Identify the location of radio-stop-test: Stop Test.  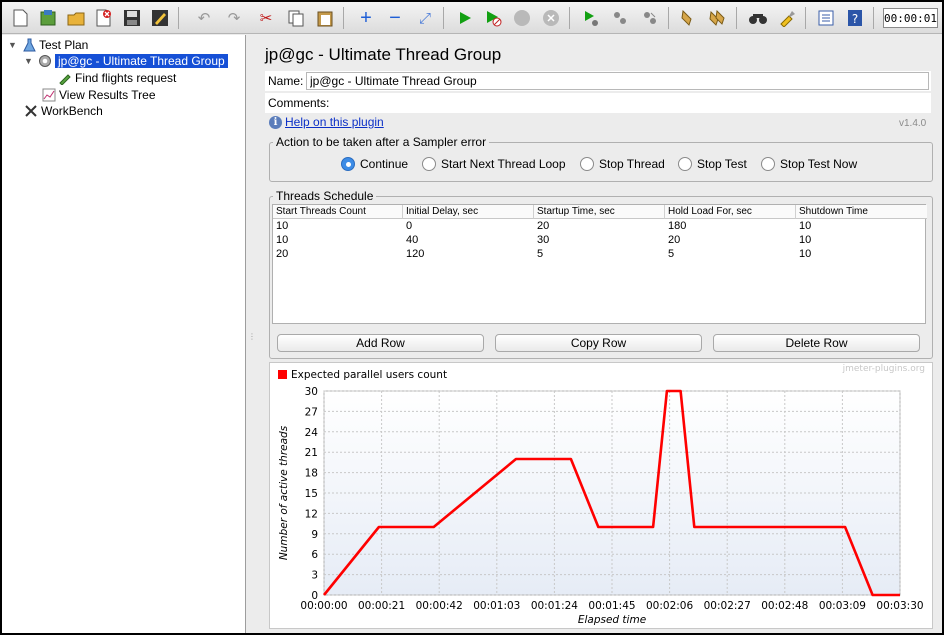
(712, 164).